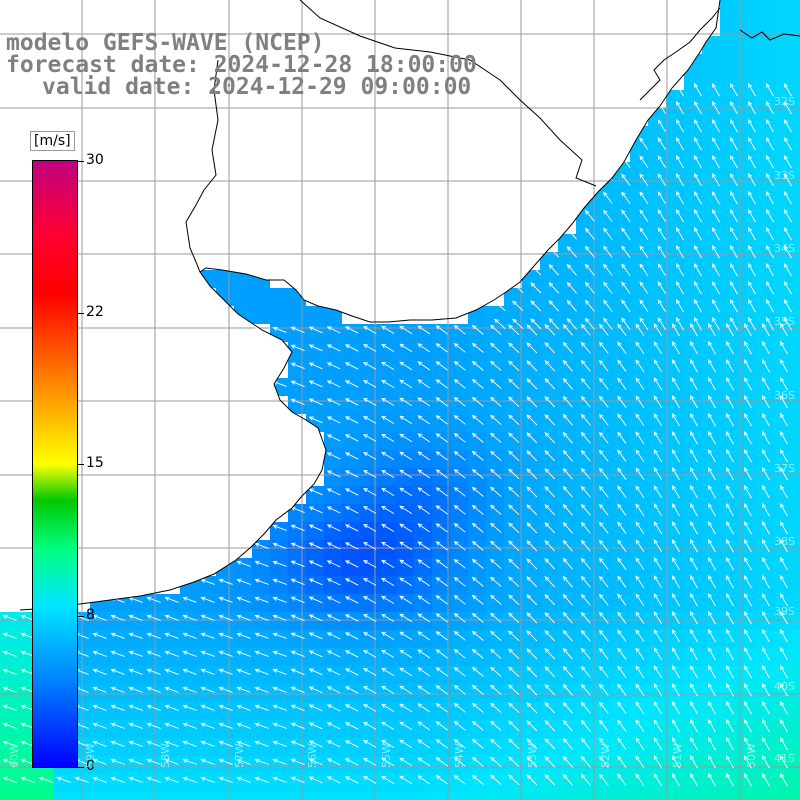 The image size is (800, 800). What do you see at coordinates (14, 755) in the screenshot?
I see `lon-label: 60W` at bounding box center [14, 755].